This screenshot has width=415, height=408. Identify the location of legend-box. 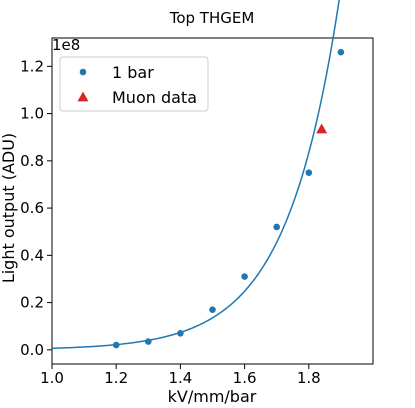
(134, 84).